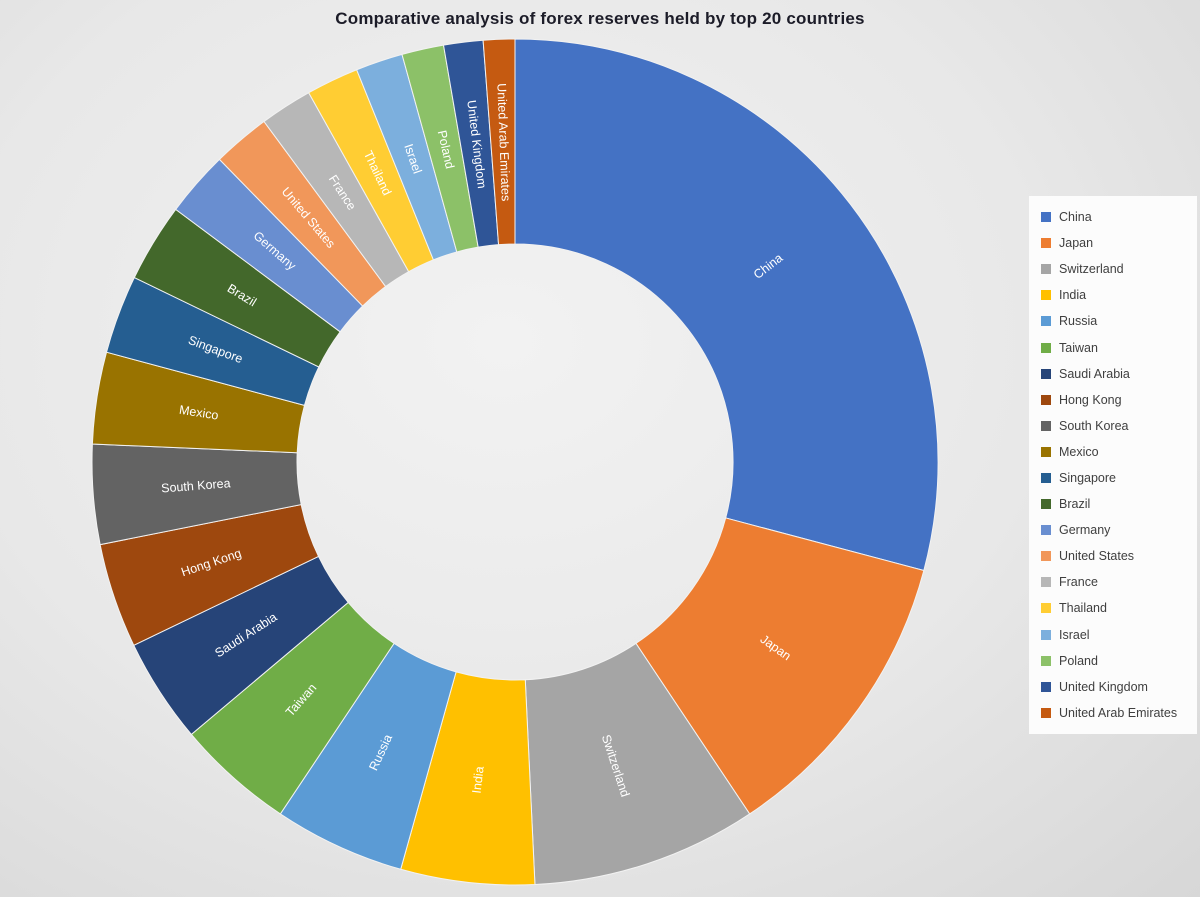 Image resolution: width=1200 pixels, height=897 pixels. Describe the element at coordinates (1117, 295) in the screenshot. I see `legend-item-india: India` at that location.